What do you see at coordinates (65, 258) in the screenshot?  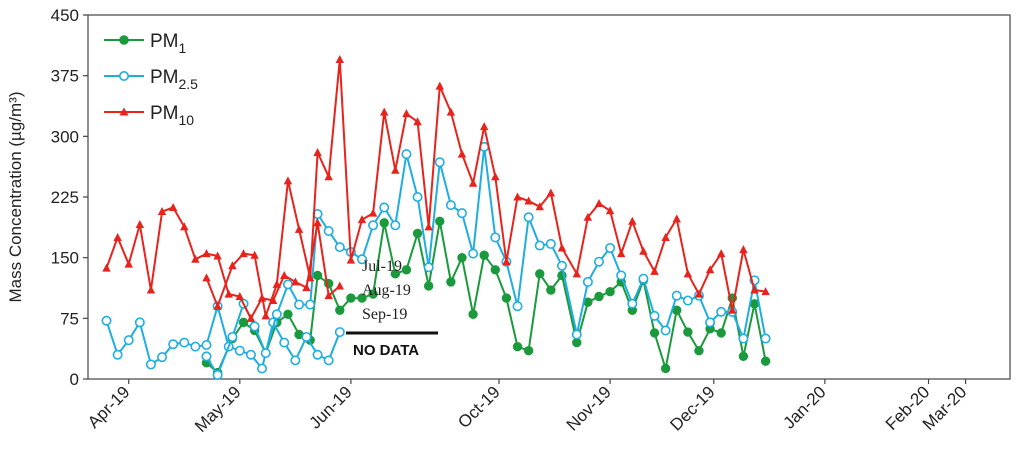 I see `y-tick-label: 150` at bounding box center [65, 258].